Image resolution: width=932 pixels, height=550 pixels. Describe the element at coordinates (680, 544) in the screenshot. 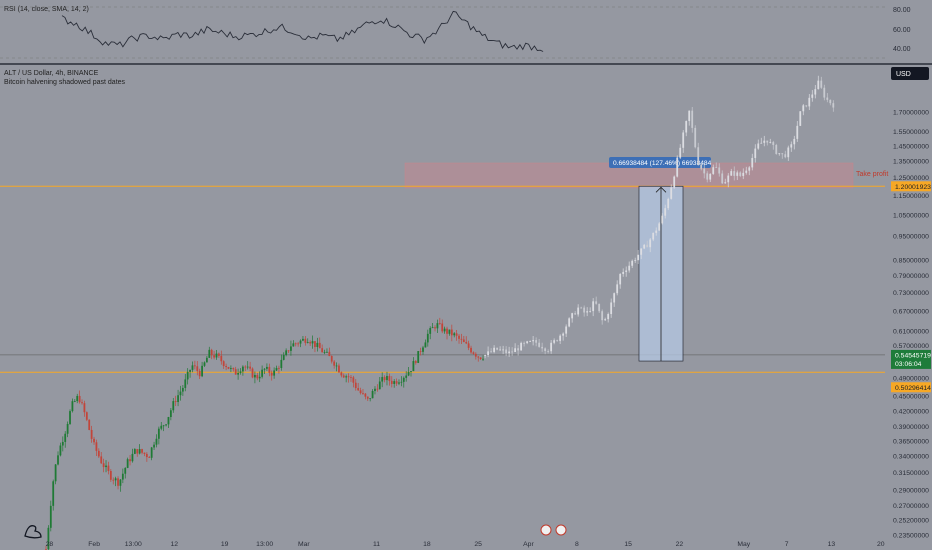

I see `time-tick-label: 22` at that location.